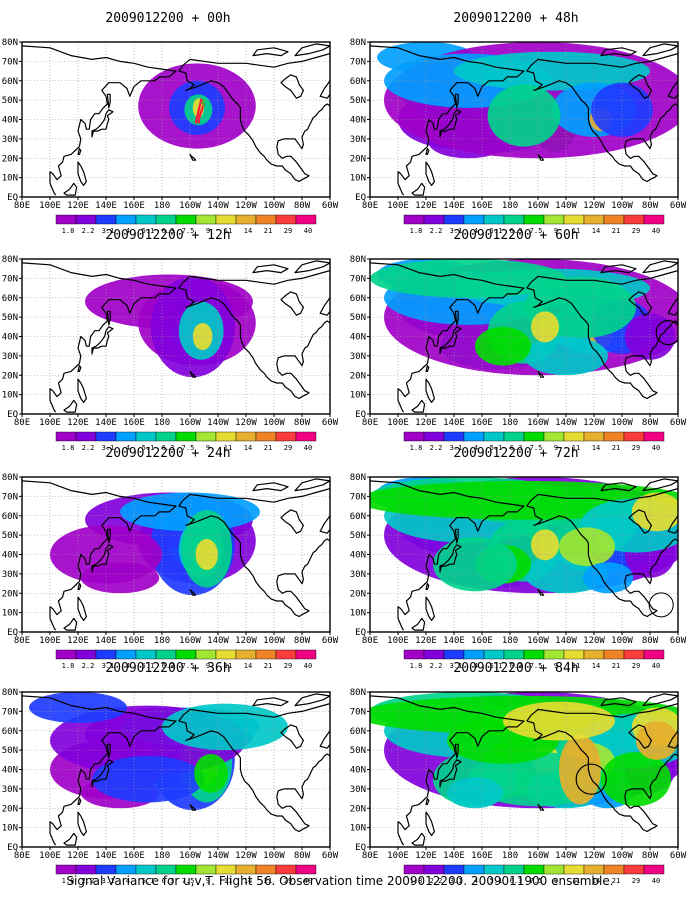 Image resolution: width=700 pixels, height=900 pixels. Describe the element at coordinates (454, 641) in the screenshot. I see `lon-tick-label: 140E` at that location.